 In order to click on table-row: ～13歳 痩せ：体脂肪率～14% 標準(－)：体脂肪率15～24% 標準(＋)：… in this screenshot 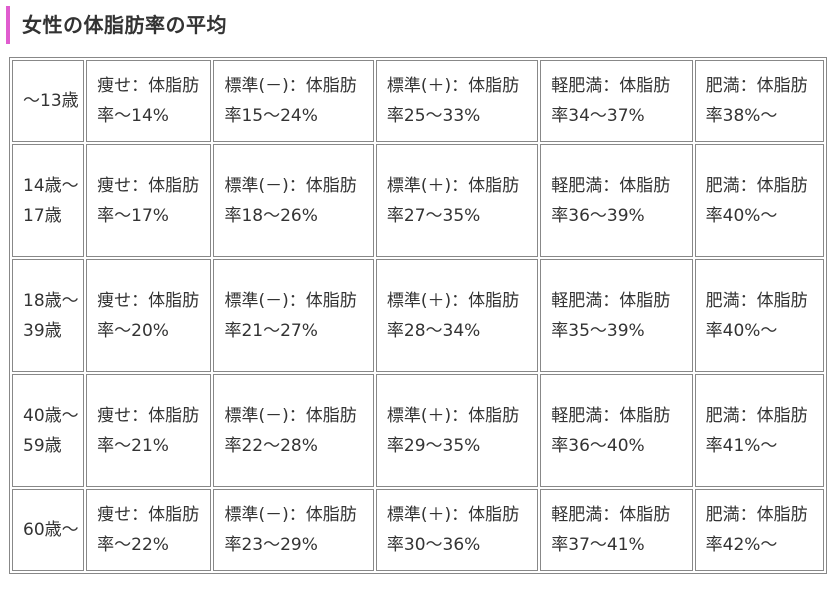, I will do `click(418, 101)`.